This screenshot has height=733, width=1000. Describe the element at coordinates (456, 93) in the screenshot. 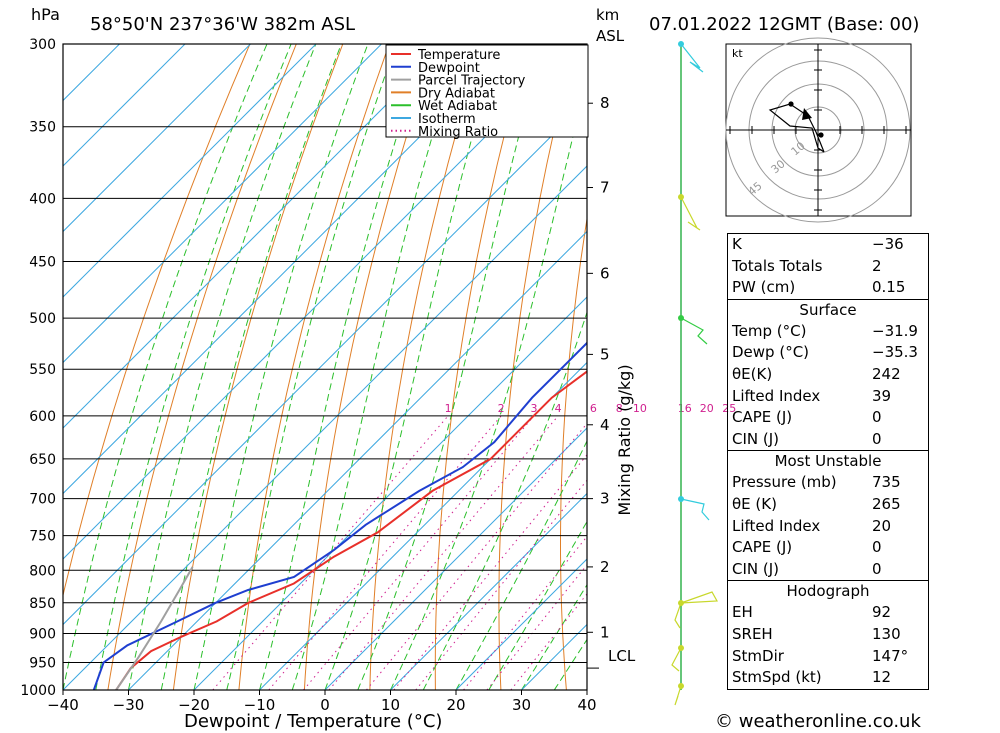

I see `legend-item-label: Dry Adiabat` at that location.